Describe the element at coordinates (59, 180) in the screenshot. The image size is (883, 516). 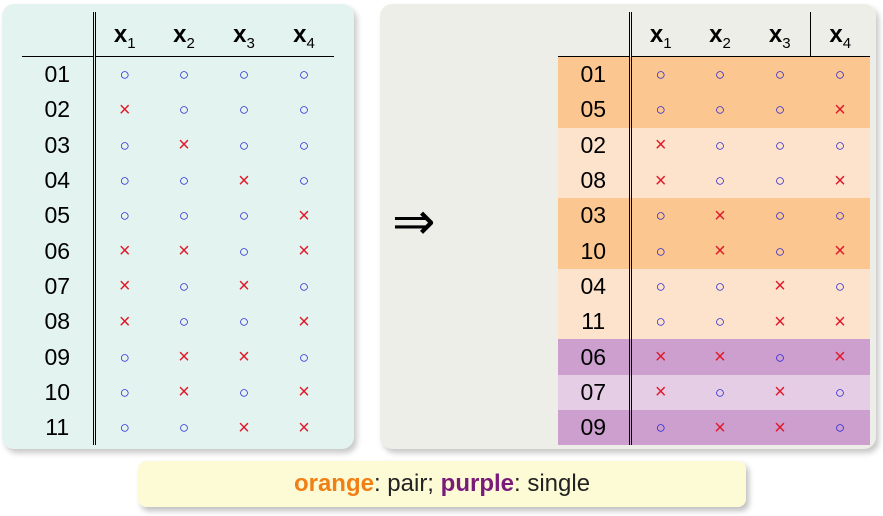
I see `row-id: 04` at that location.